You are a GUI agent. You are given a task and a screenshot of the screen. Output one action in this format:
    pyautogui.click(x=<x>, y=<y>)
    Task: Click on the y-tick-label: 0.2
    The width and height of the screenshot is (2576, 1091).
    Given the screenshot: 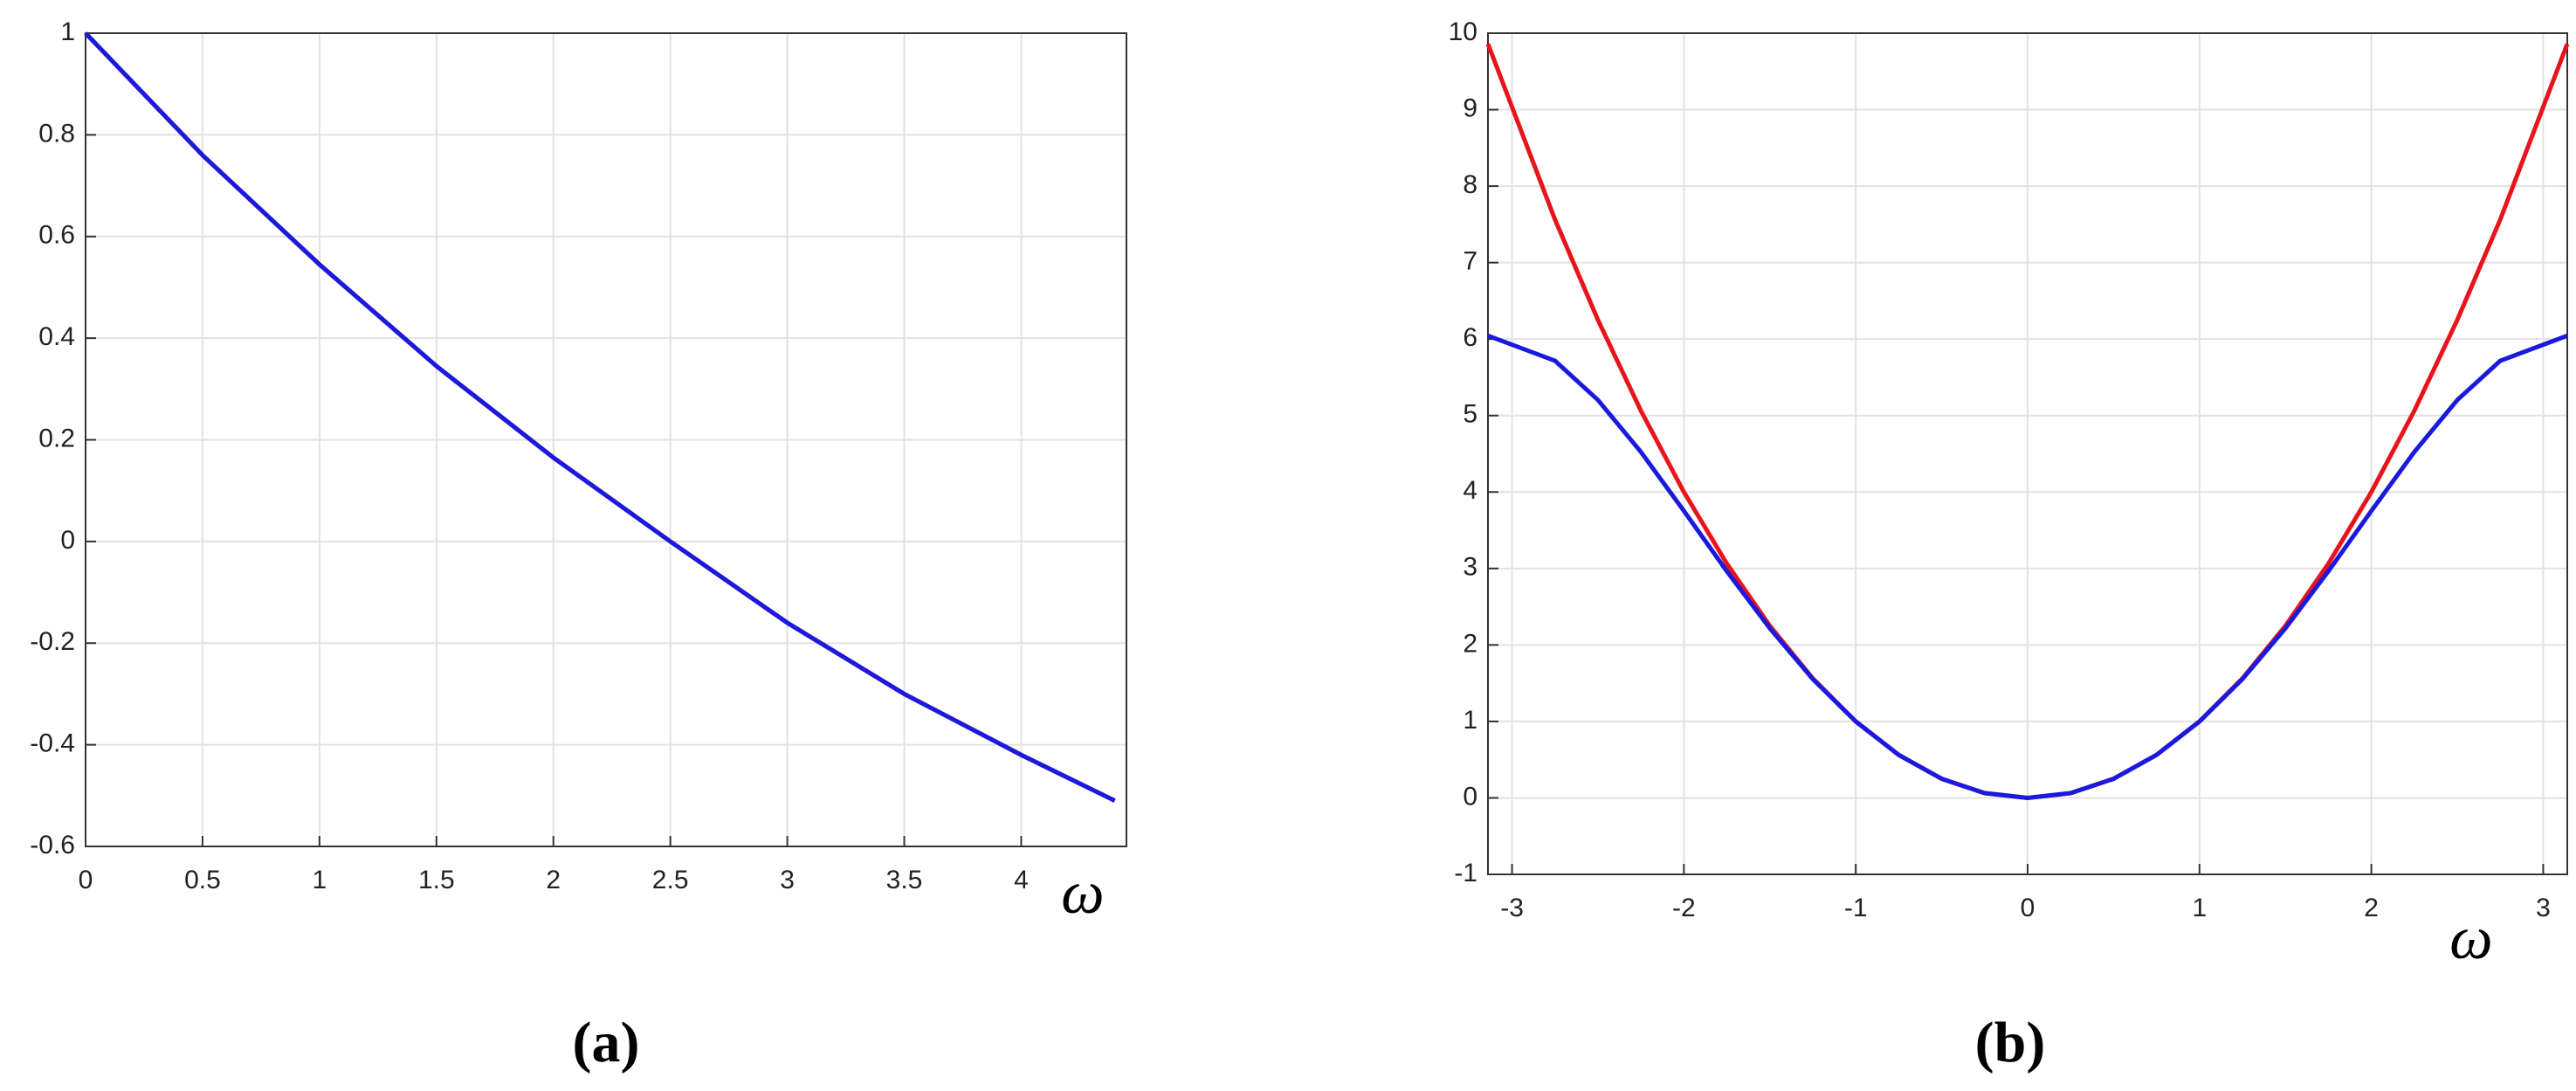 What is the action you would take?
    pyautogui.click(x=56, y=438)
    